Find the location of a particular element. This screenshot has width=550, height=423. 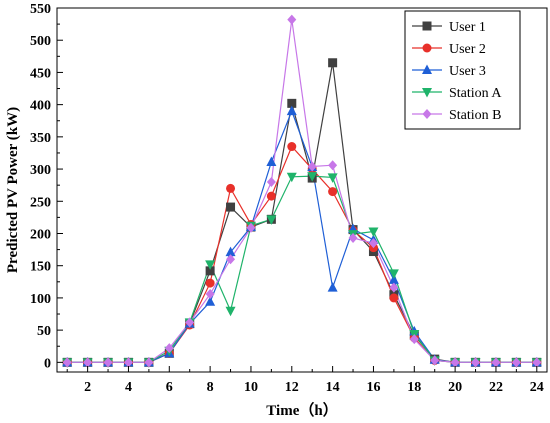

x-tick-label: 18 is located at coordinates (414, 387).